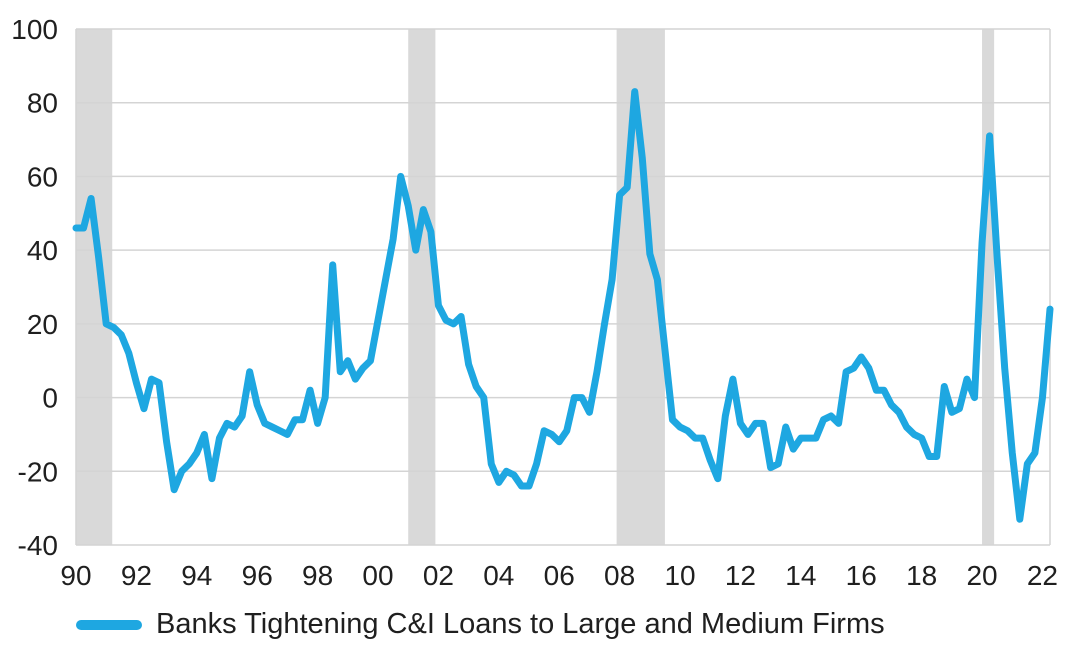 The width and height of the screenshot is (1083, 662). What do you see at coordinates (42, 324) in the screenshot?
I see `y-tick-label: 20` at bounding box center [42, 324].